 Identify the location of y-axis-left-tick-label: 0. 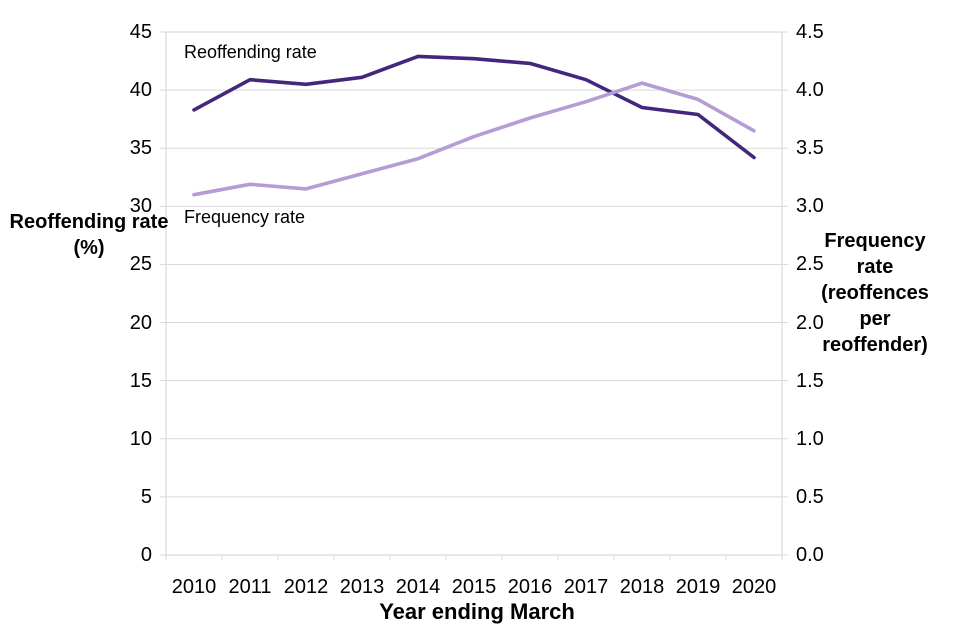
(146, 555).